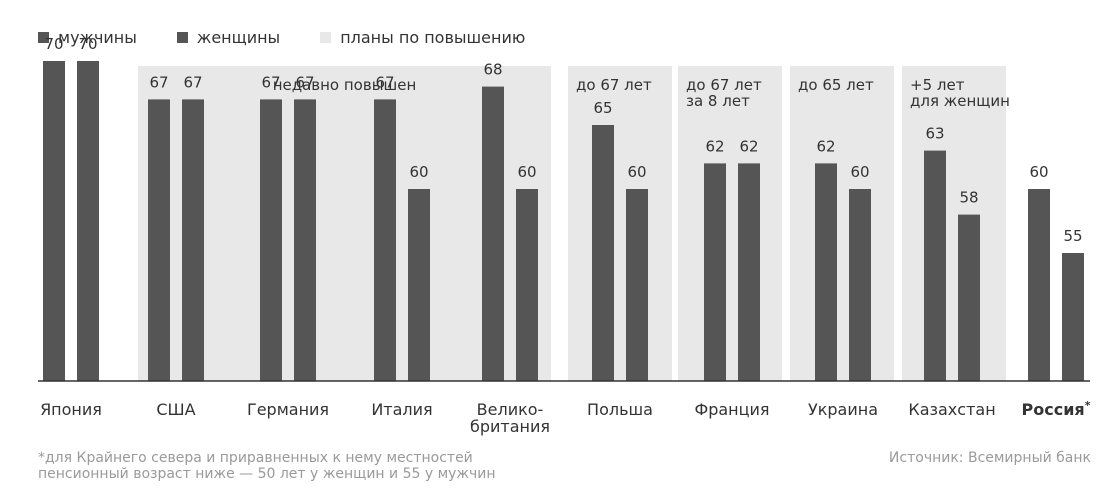 Image resolution: width=1113 pixels, height=503 pixels. What do you see at coordinates (731, 409) in the screenshot?
I see `category-label: Франция` at bounding box center [731, 409].